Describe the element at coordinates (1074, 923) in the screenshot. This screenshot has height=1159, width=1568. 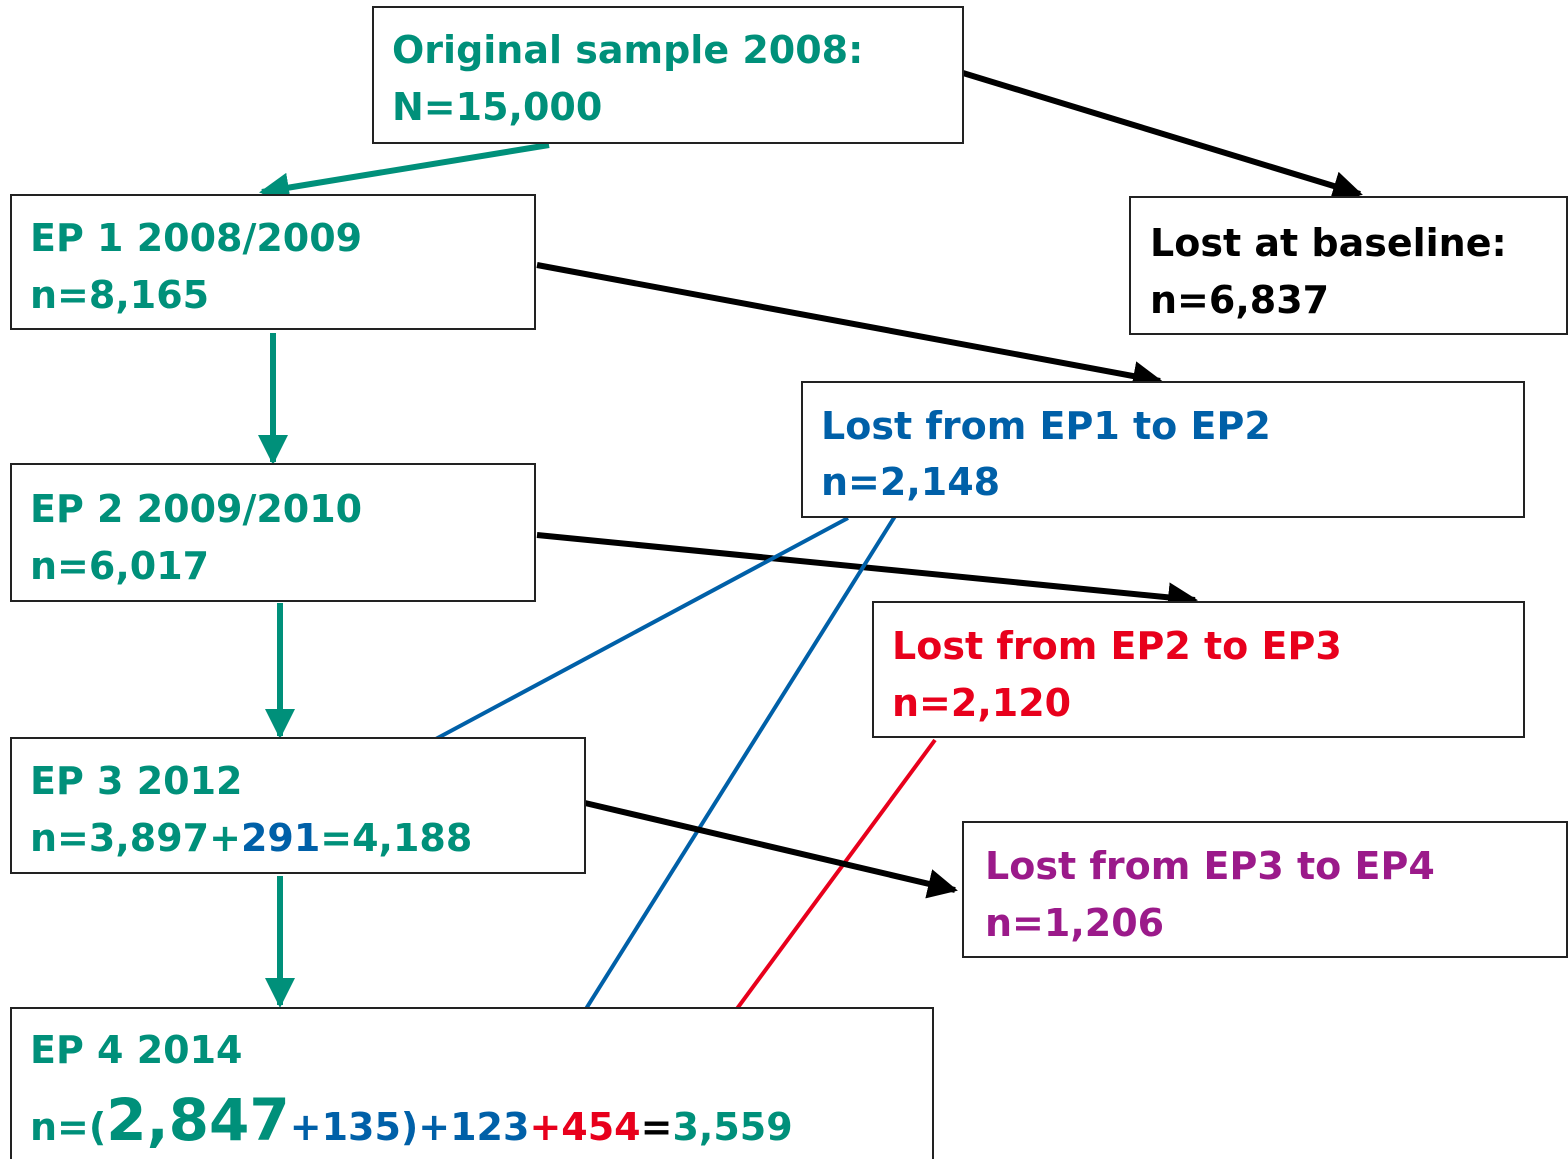
I see `node-count: n=1,206` at that location.